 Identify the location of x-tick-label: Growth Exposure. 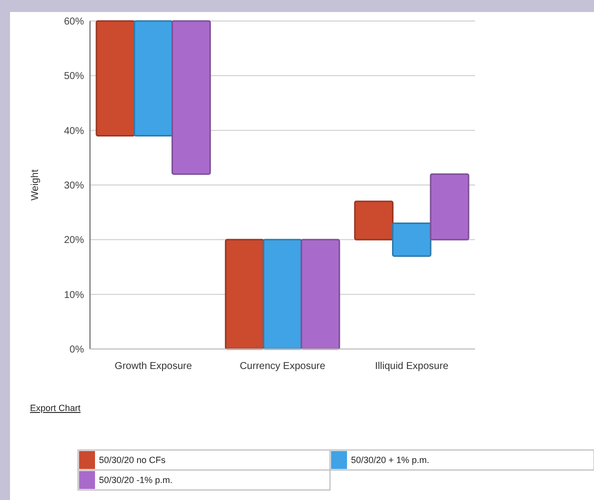
(153, 366).